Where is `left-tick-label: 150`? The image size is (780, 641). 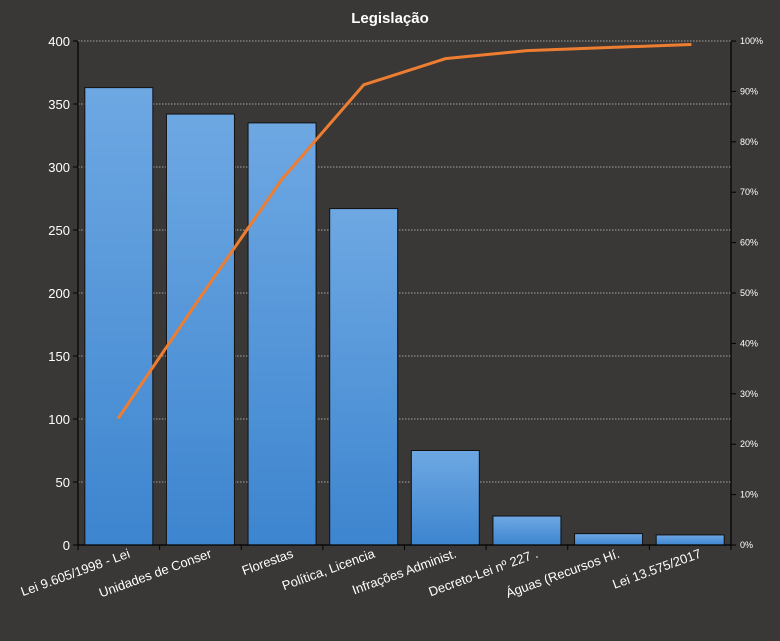 left-tick-label: 150 is located at coordinates (59, 356).